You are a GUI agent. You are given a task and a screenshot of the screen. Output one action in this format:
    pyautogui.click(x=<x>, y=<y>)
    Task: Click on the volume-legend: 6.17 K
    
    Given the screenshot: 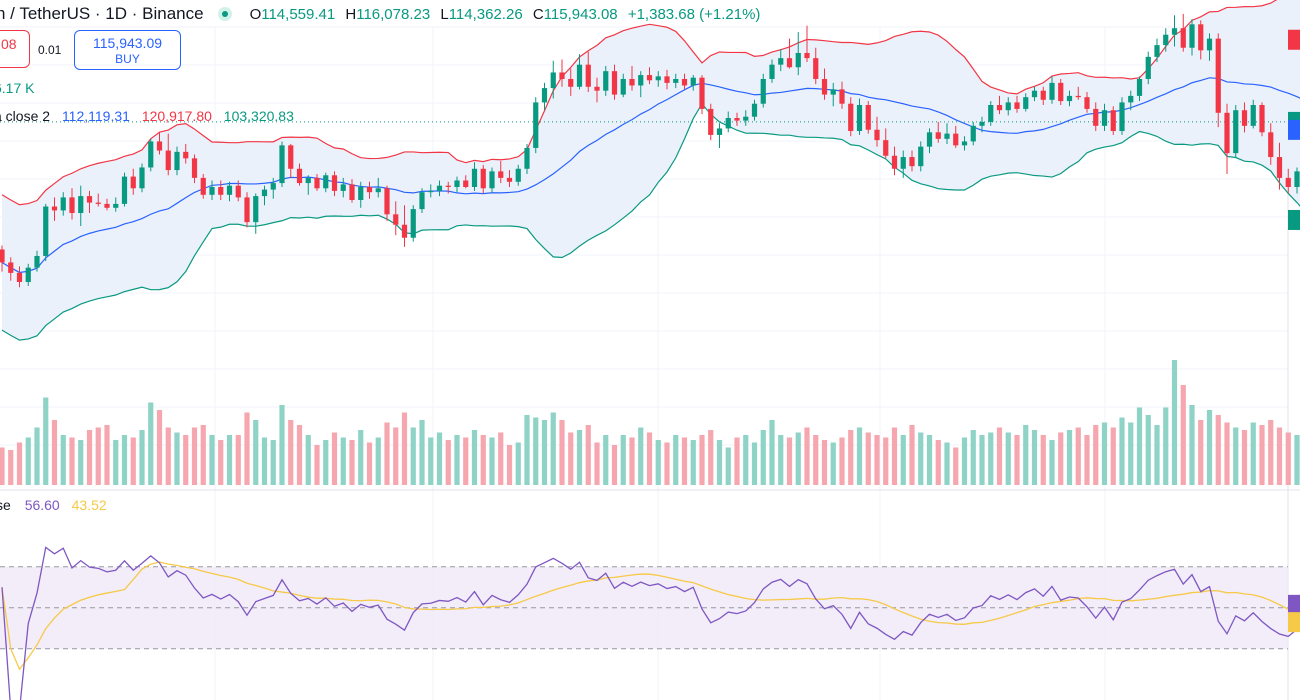 What is the action you would take?
    pyautogui.click(x=17, y=88)
    